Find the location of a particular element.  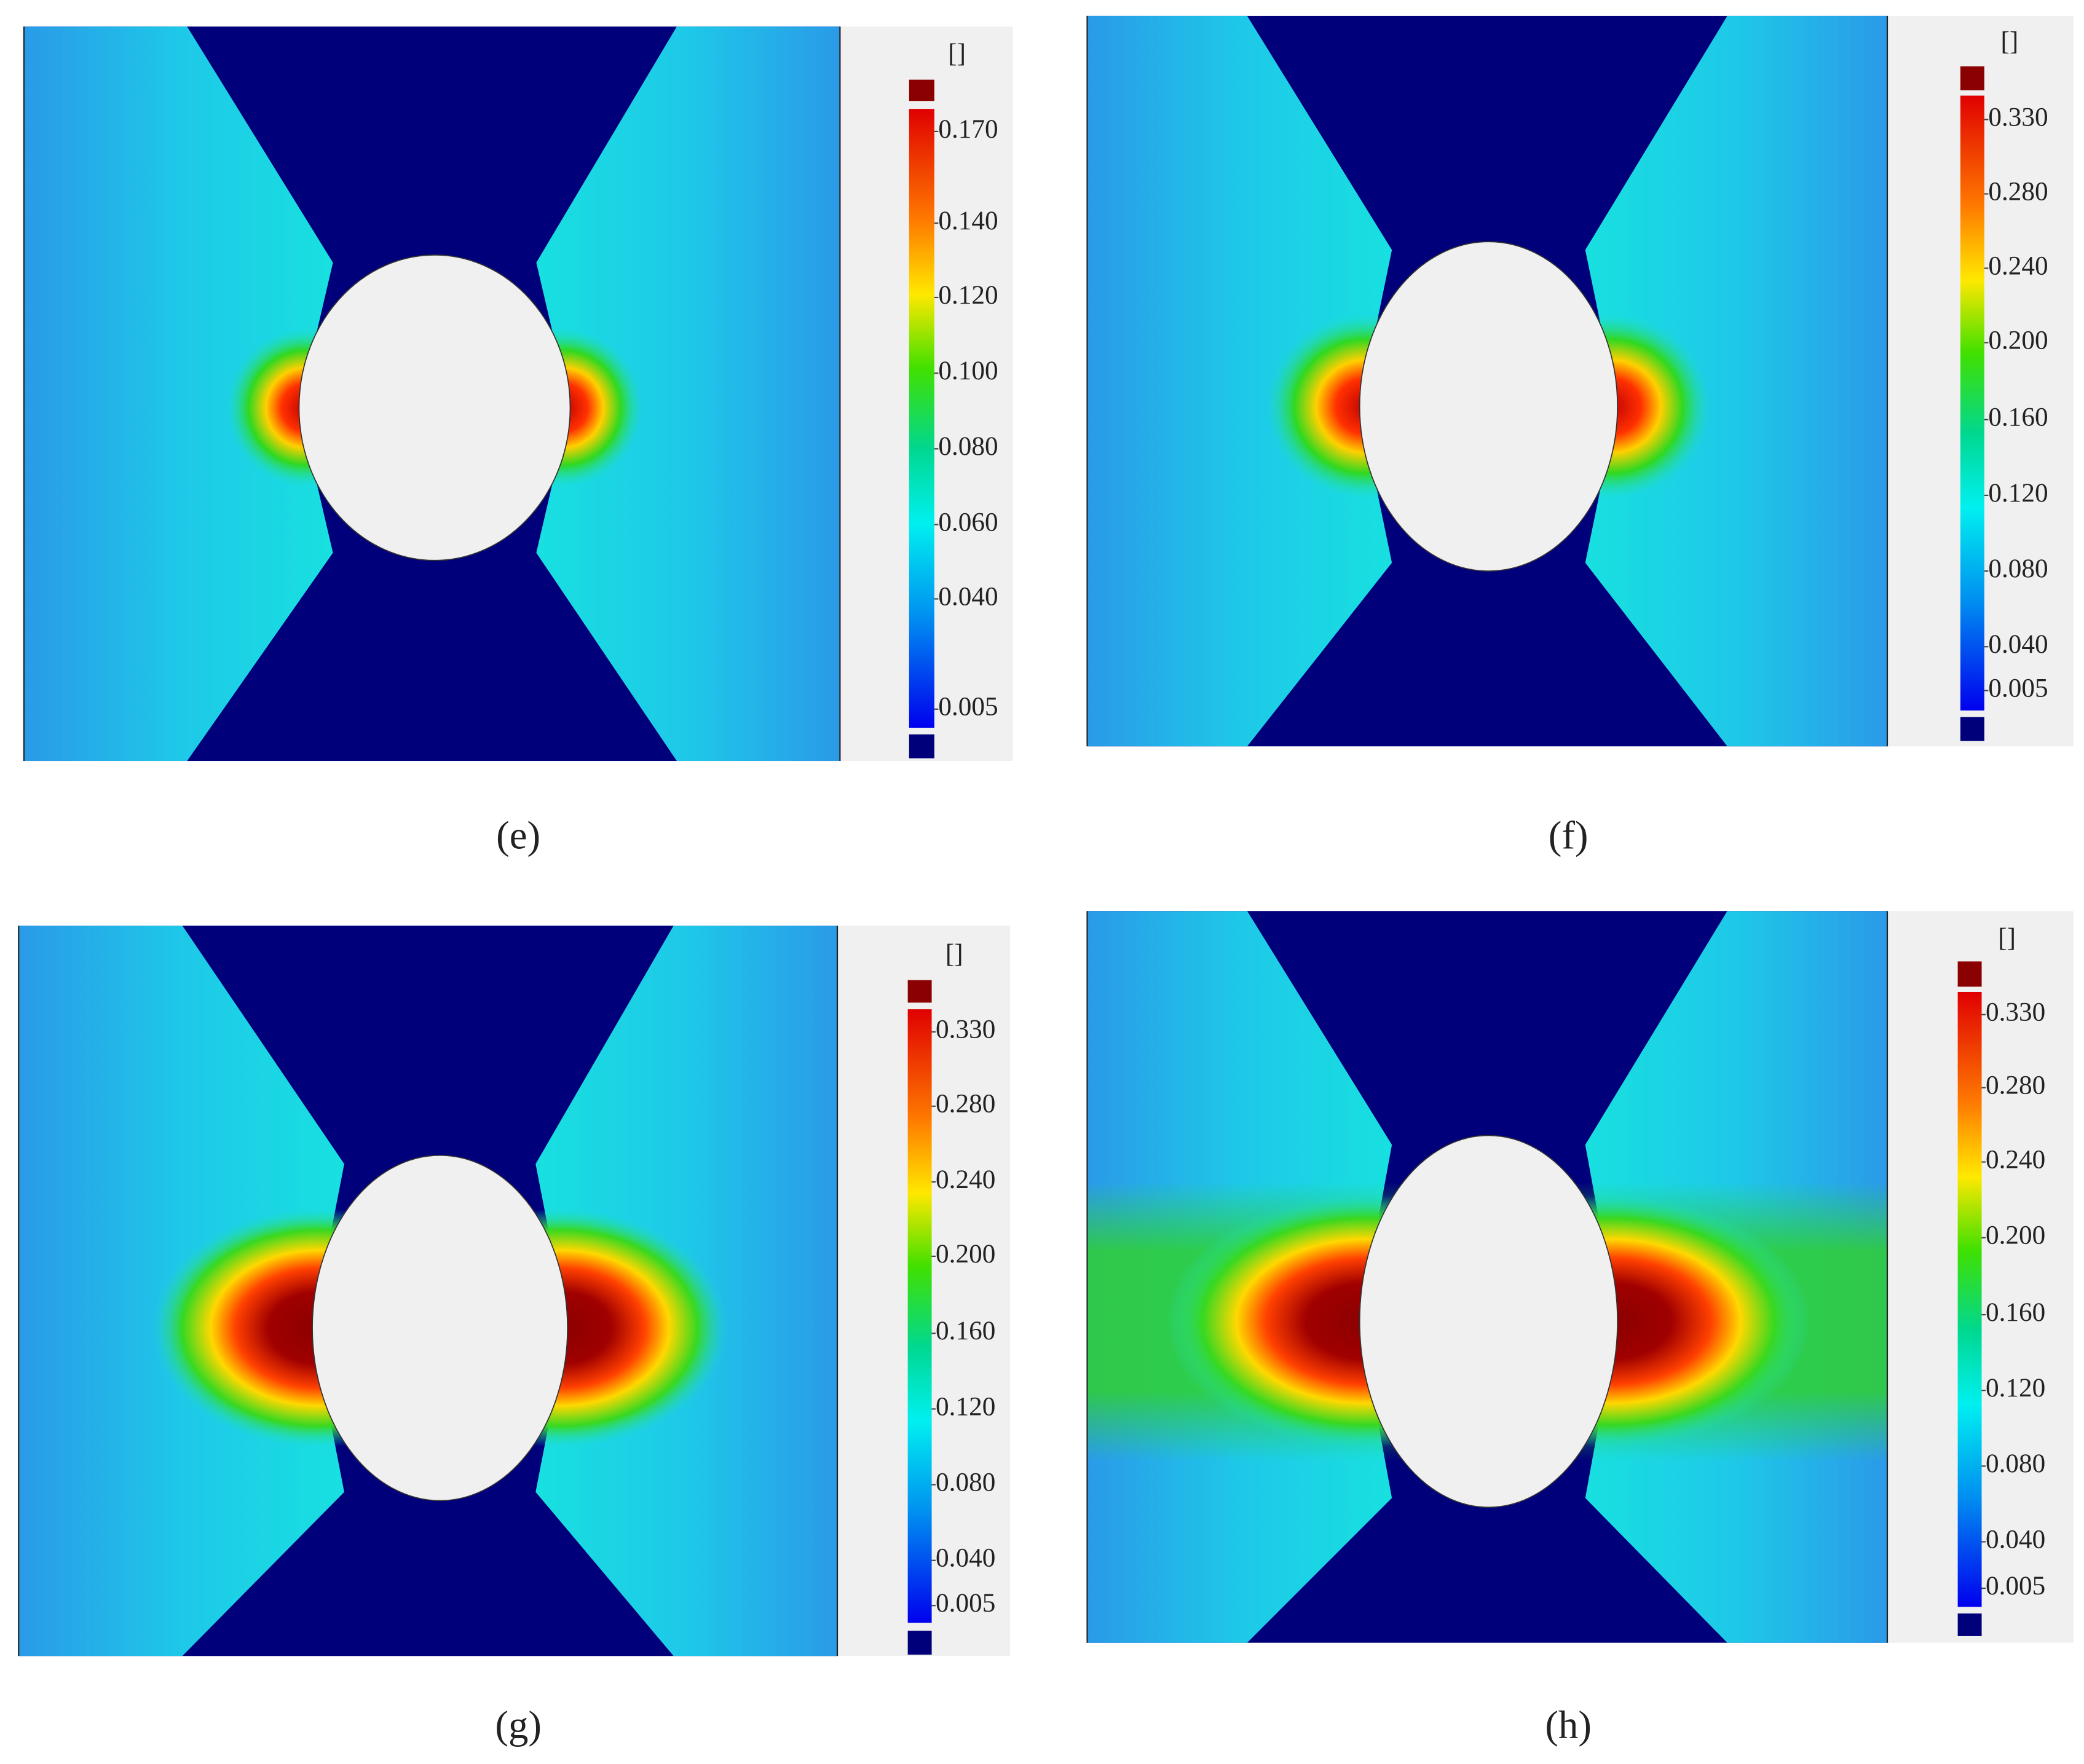

colorbar-tick-label: 0.100 is located at coordinates (968, 370).